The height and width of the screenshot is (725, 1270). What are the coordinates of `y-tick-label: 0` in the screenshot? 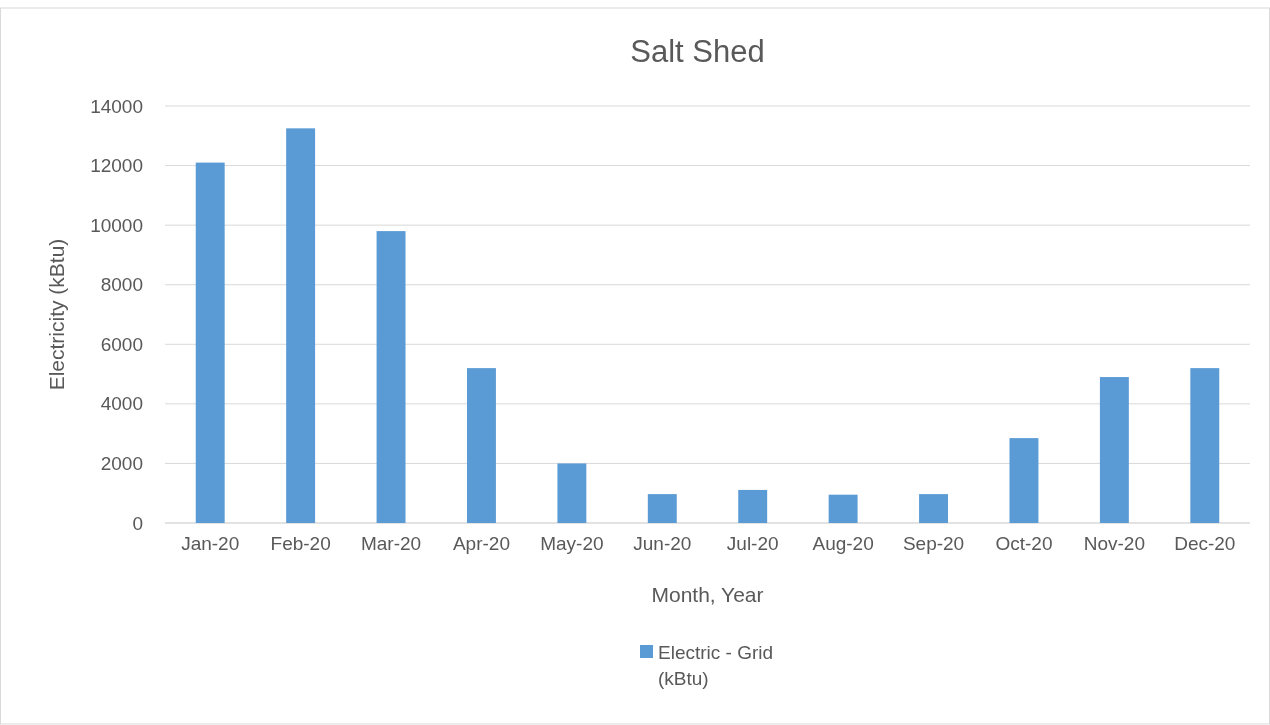 It's located at (137, 523).